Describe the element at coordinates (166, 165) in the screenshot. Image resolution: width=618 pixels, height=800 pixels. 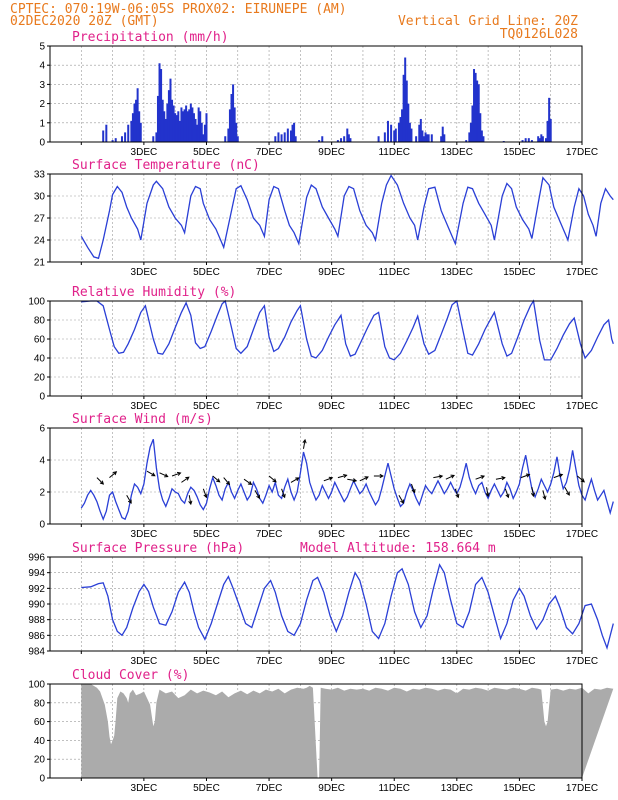
I see `panel-title-temp: Surface Temperature (nC)` at that location.